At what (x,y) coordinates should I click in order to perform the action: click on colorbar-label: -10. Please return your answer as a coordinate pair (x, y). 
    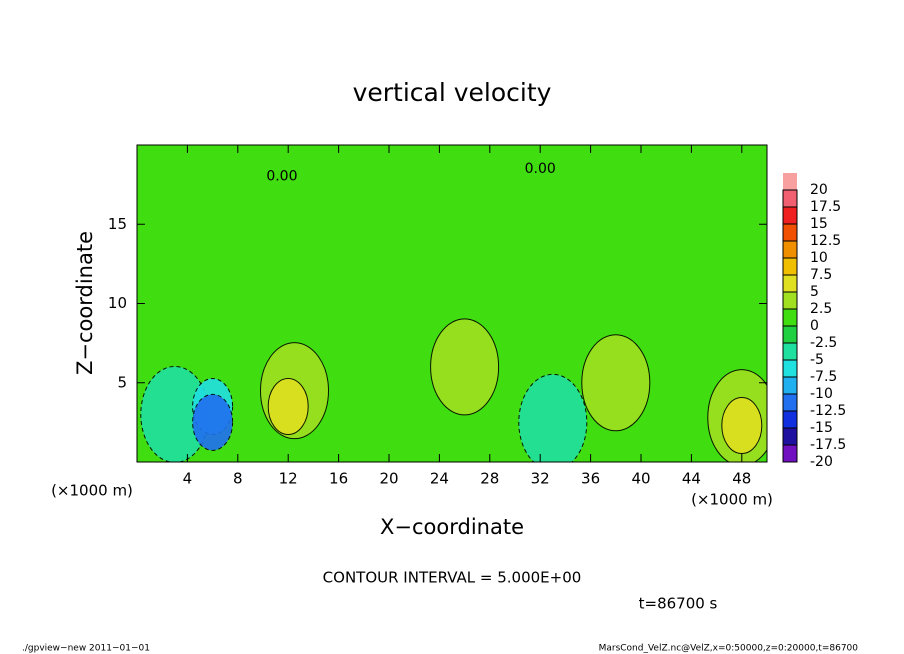
    Looking at the image, I should click on (821, 394).